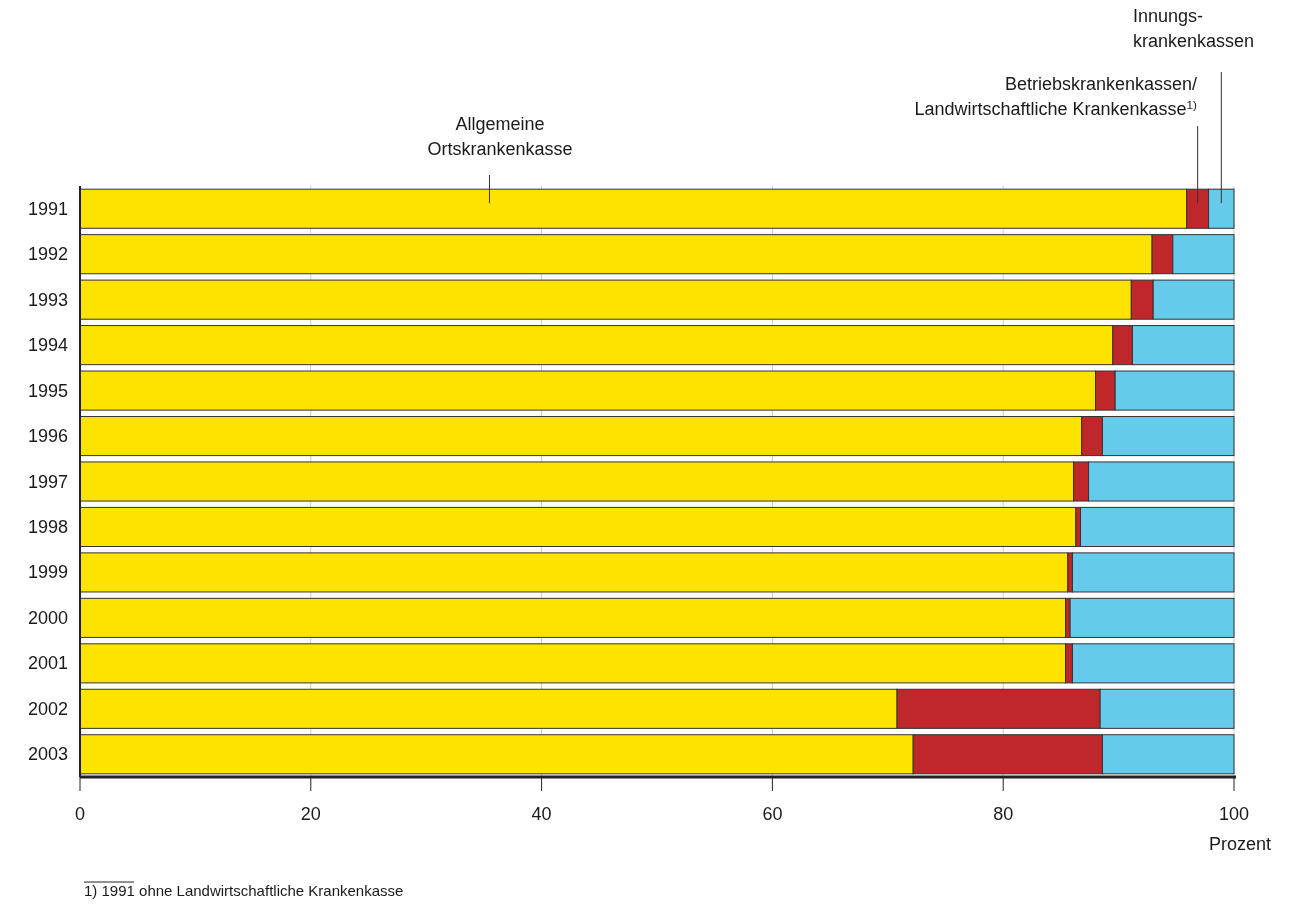  What do you see at coordinates (1194, 28) in the screenshot?
I see `text: Innungs- krankenkassen` at bounding box center [1194, 28].